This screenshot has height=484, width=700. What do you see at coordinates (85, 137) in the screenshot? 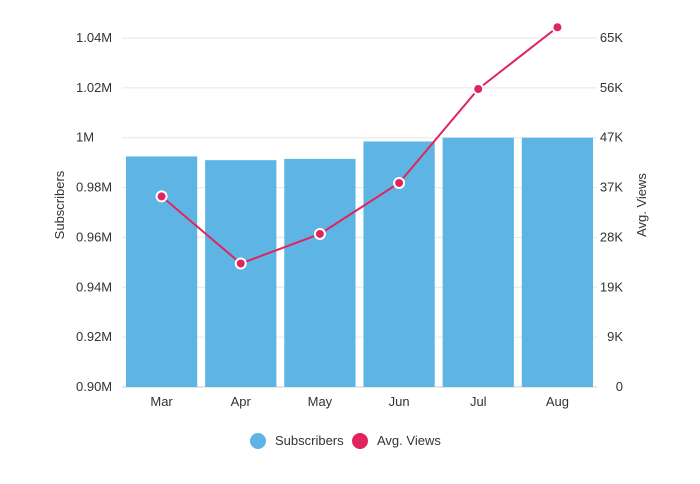
I see `y-left-tick-label: 1M` at bounding box center [85, 137].